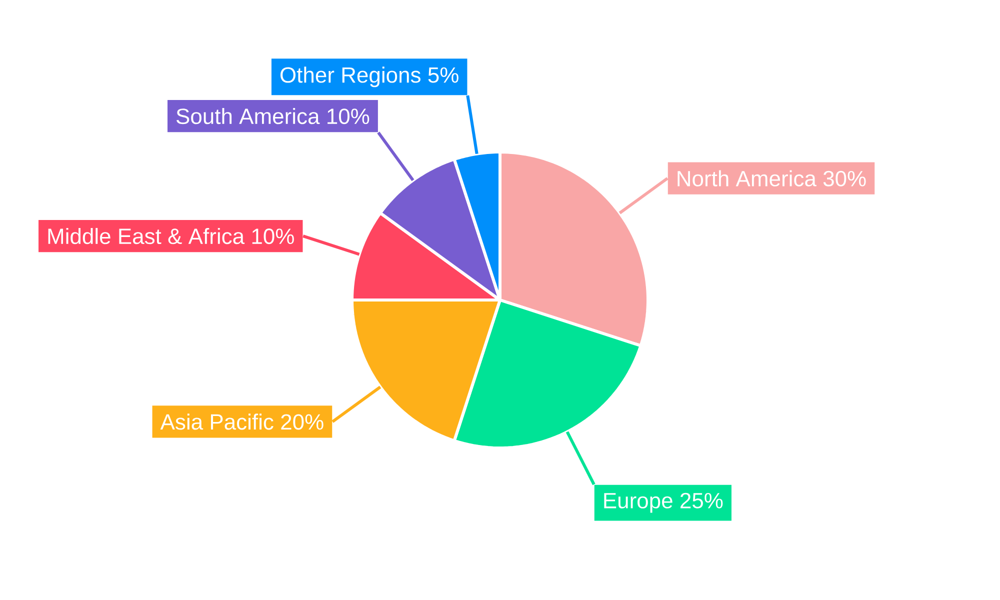  What do you see at coordinates (248, 116) in the screenshot?
I see `slice-label: South America` at bounding box center [248, 116].